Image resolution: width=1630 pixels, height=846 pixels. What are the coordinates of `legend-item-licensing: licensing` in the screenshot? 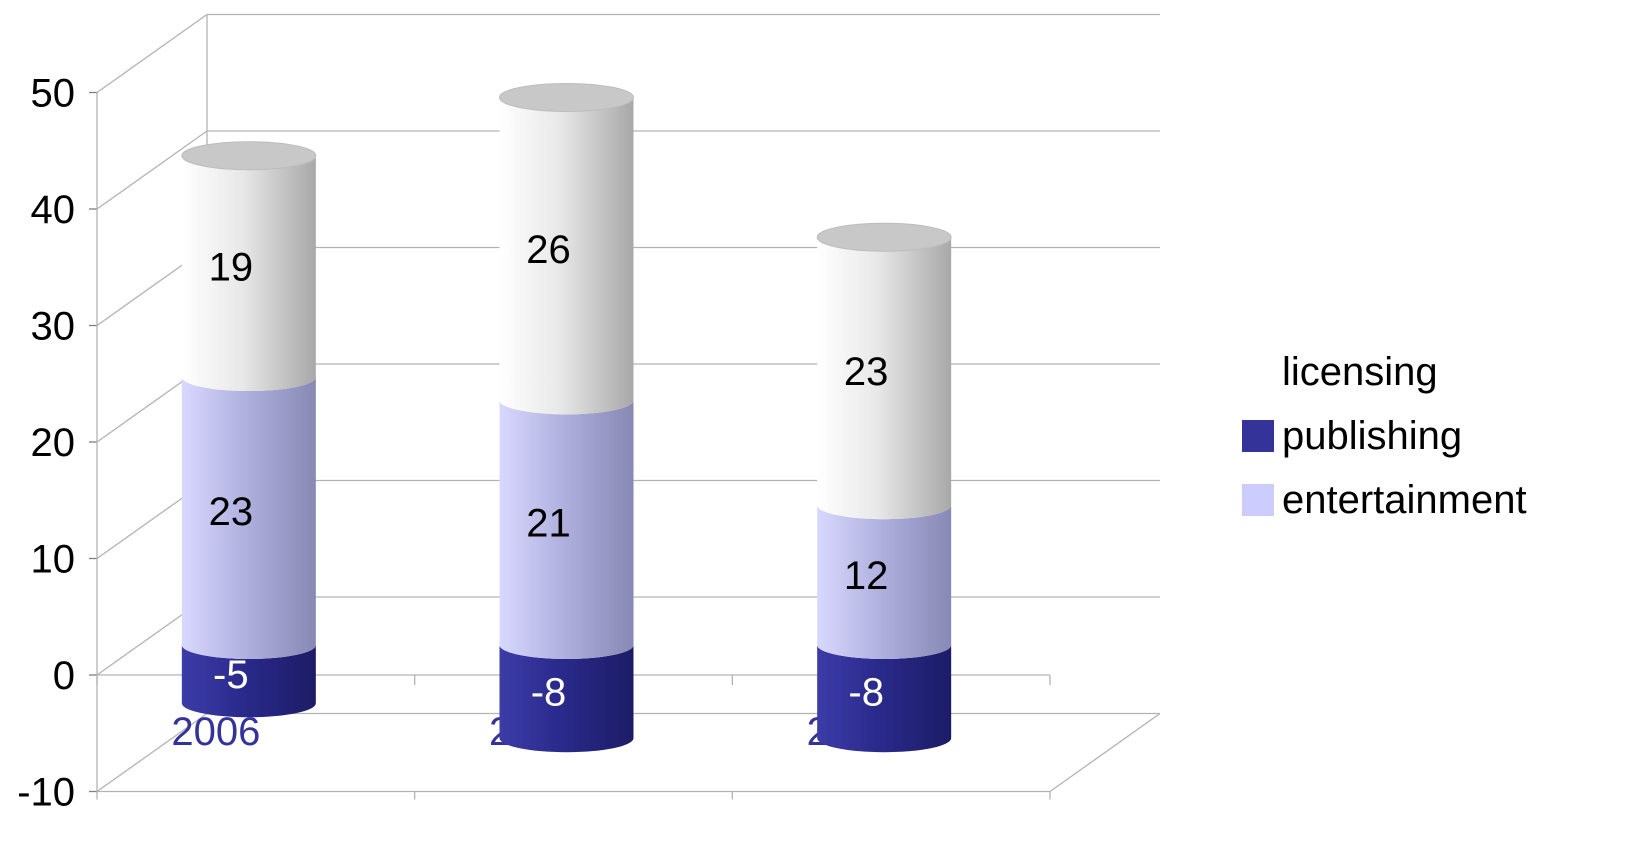 It's located at (1436, 372).